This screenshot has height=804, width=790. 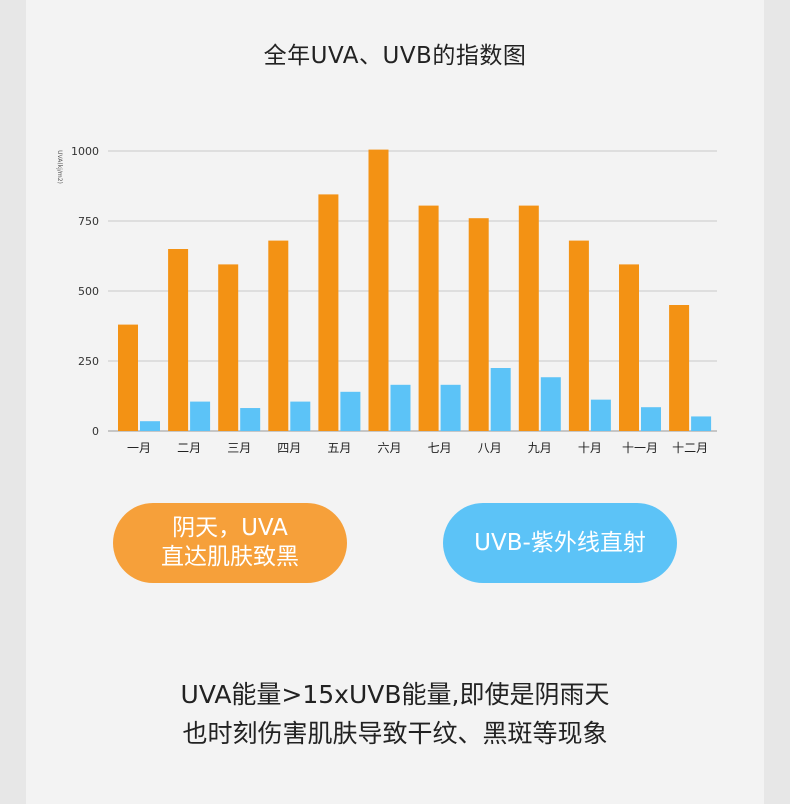 What do you see at coordinates (490, 448) in the screenshot?
I see `x-tick-label: 八月` at bounding box center [490, 448].